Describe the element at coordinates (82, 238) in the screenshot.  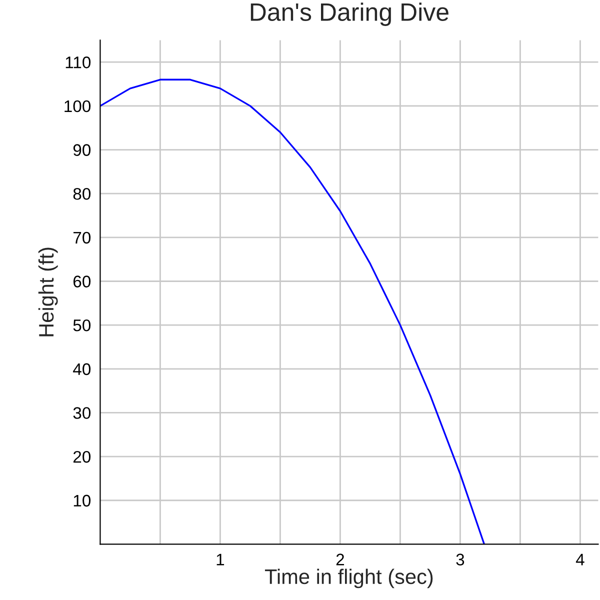
I see `y-tick-label: 70` at that location.